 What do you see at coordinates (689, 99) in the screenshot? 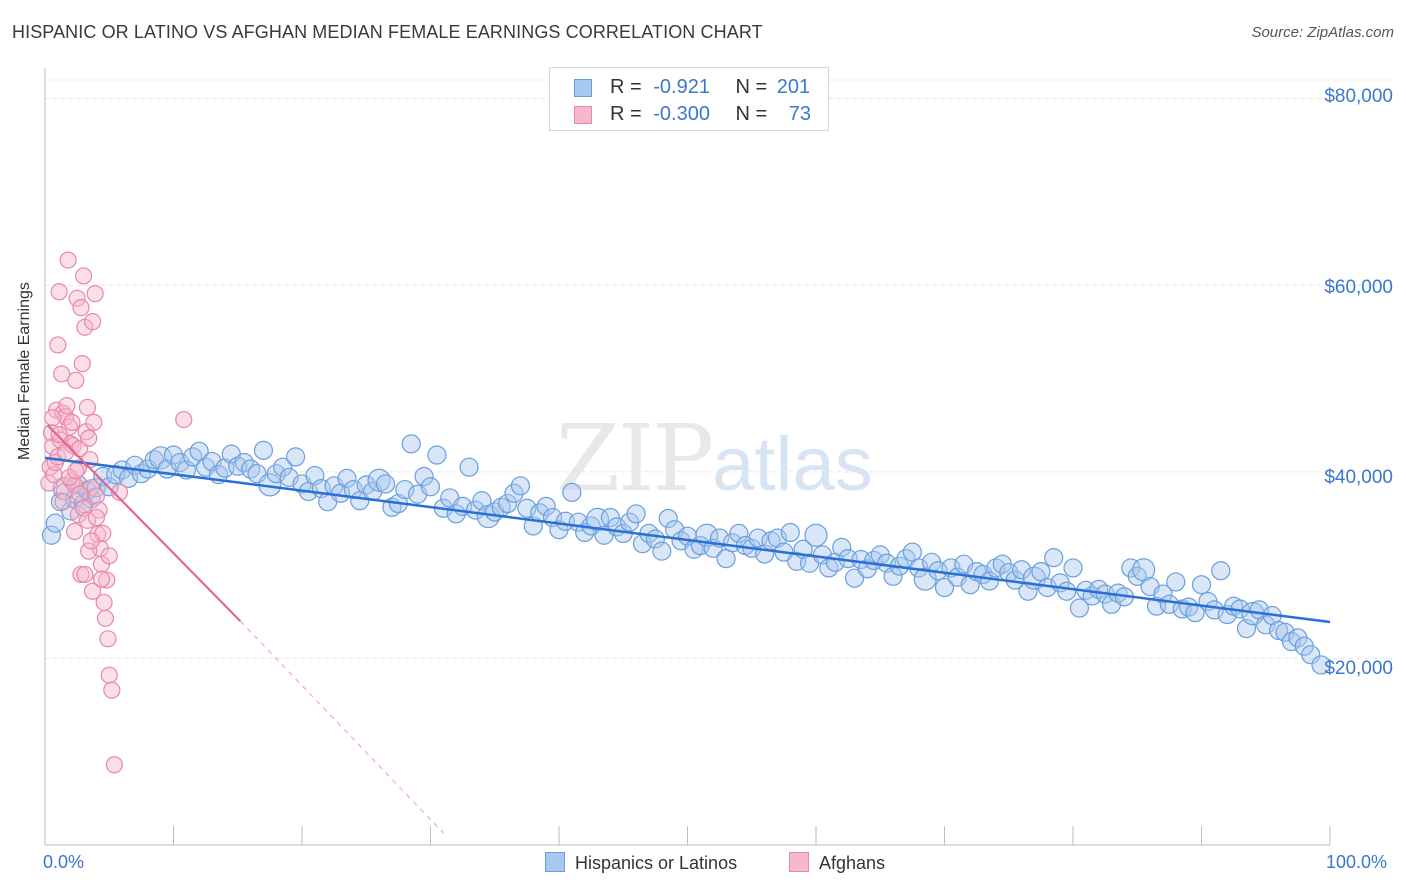
I see `correlation-legend: R = -0.921 N = 201 R = -0.300 N = 73` at bounding box center [689, 99].